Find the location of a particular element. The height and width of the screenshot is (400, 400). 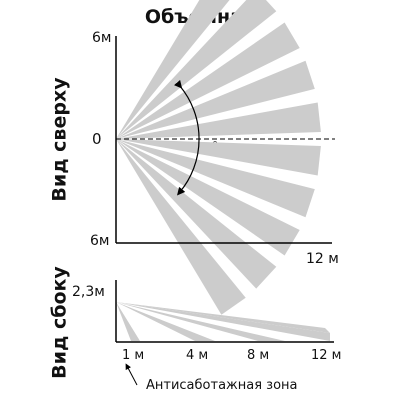

side-tick-8m: 8 м is located at coordinates (258, 355).